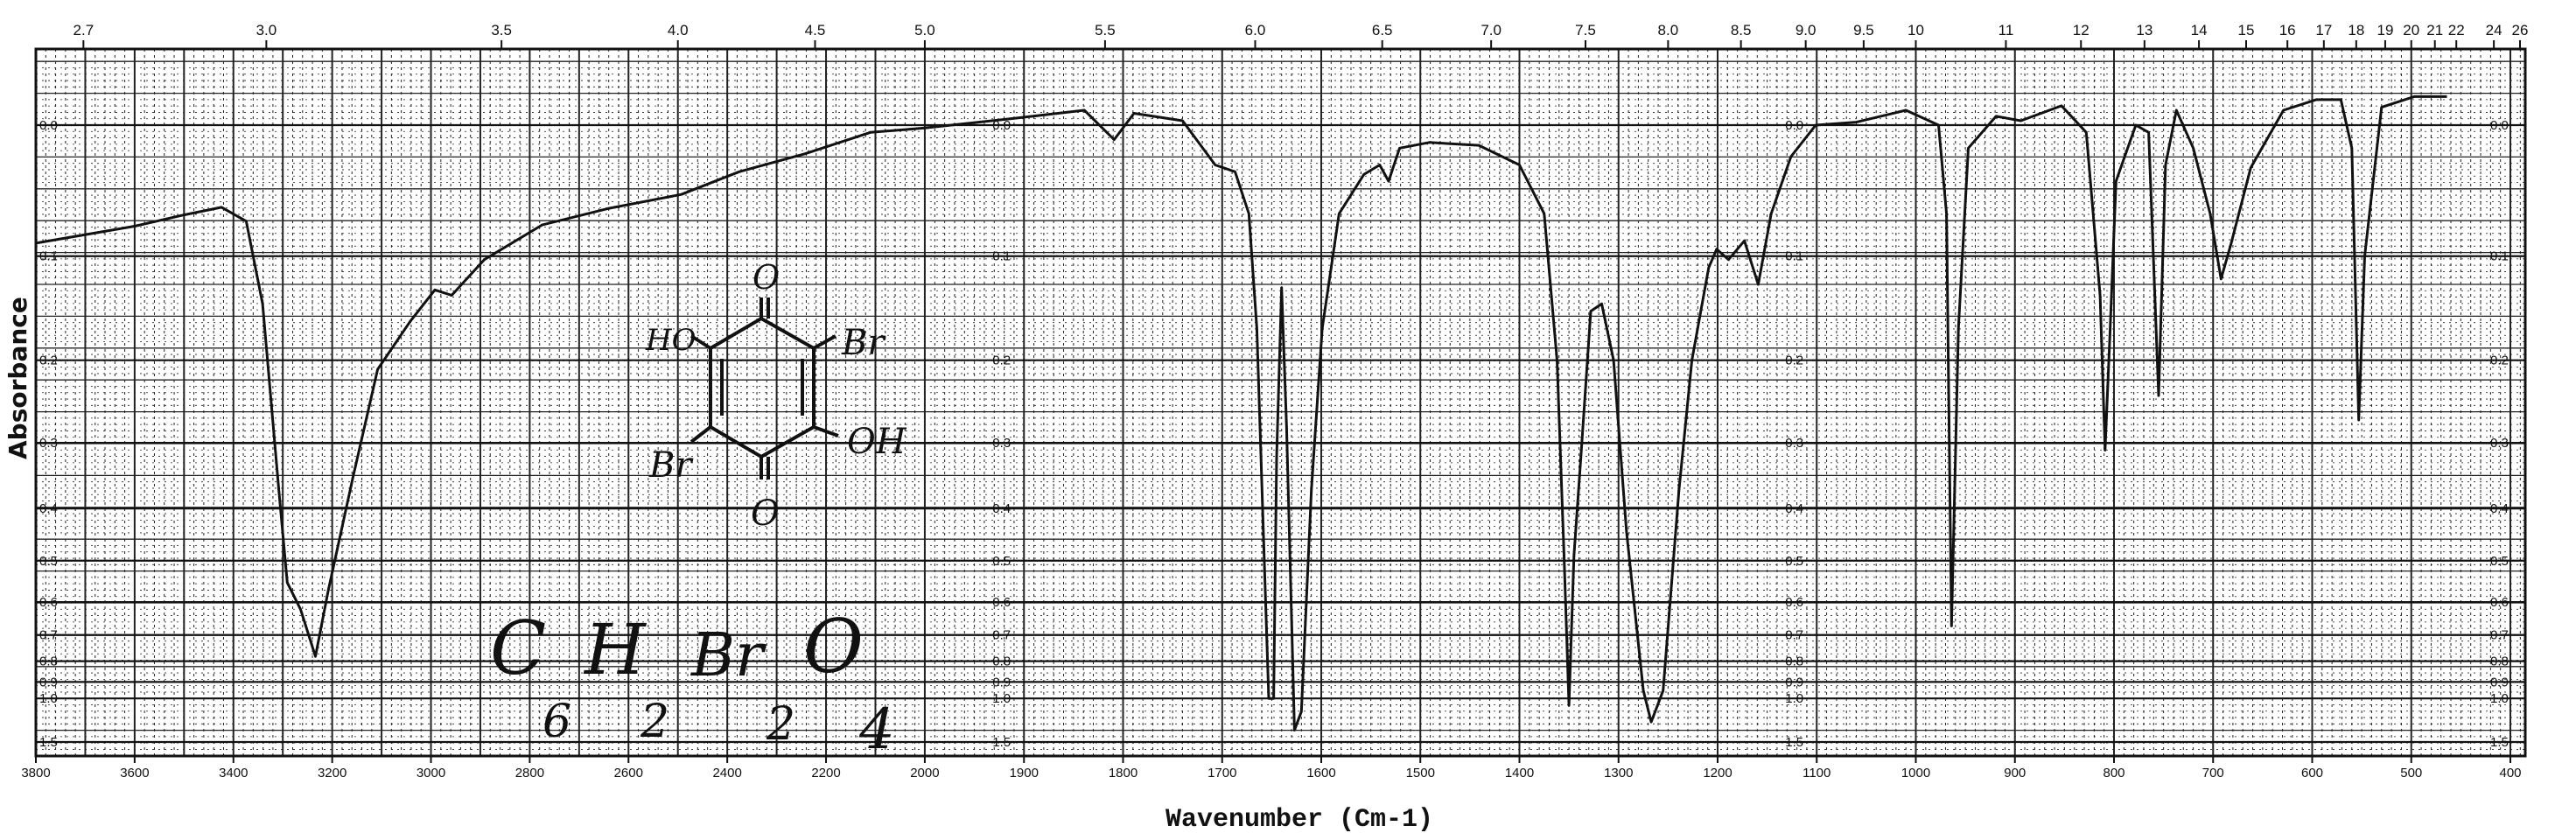 This screenshot has height=840, width=2576. What do you see at coordinates (2312, 773) in the screenshot?
I see `x-tick-label: 600` at bounding box center [2312, 773].